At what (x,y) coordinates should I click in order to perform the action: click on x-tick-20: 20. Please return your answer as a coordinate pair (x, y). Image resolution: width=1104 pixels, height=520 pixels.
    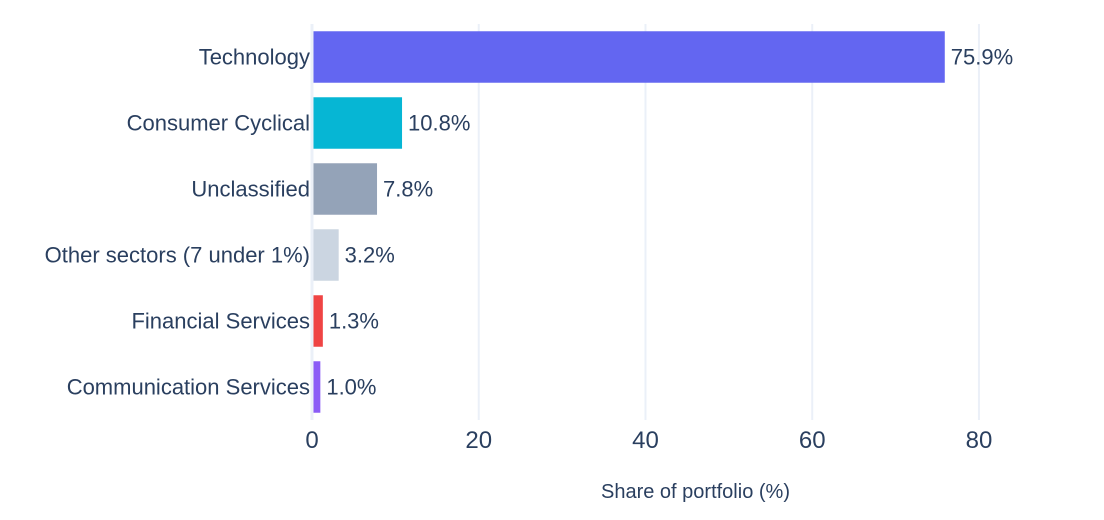
    Looking at the image, I should click on (478, 440).